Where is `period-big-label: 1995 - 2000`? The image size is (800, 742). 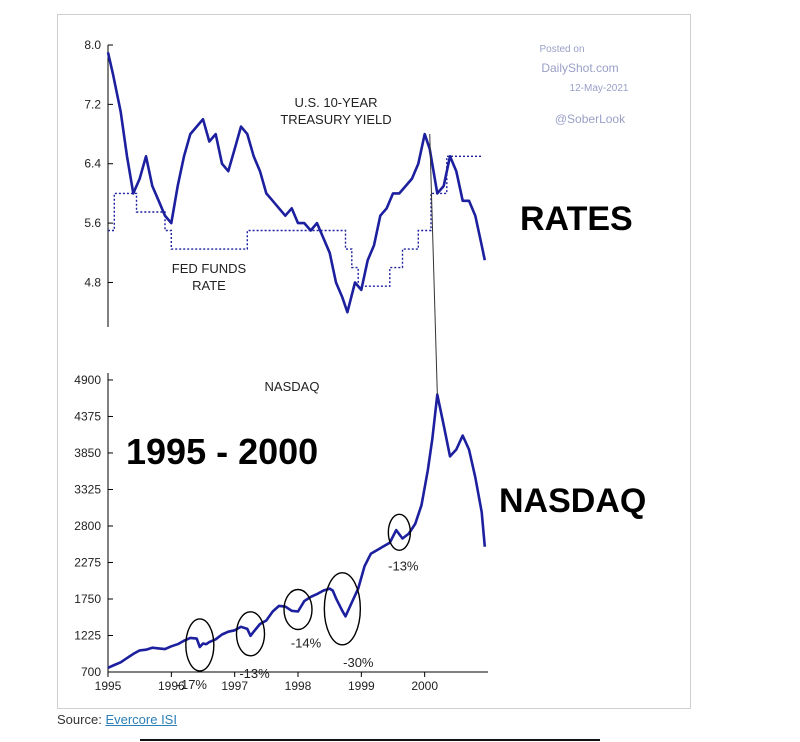 period-big-label: 1995 - 2000 is located at coordinates (222, 451).